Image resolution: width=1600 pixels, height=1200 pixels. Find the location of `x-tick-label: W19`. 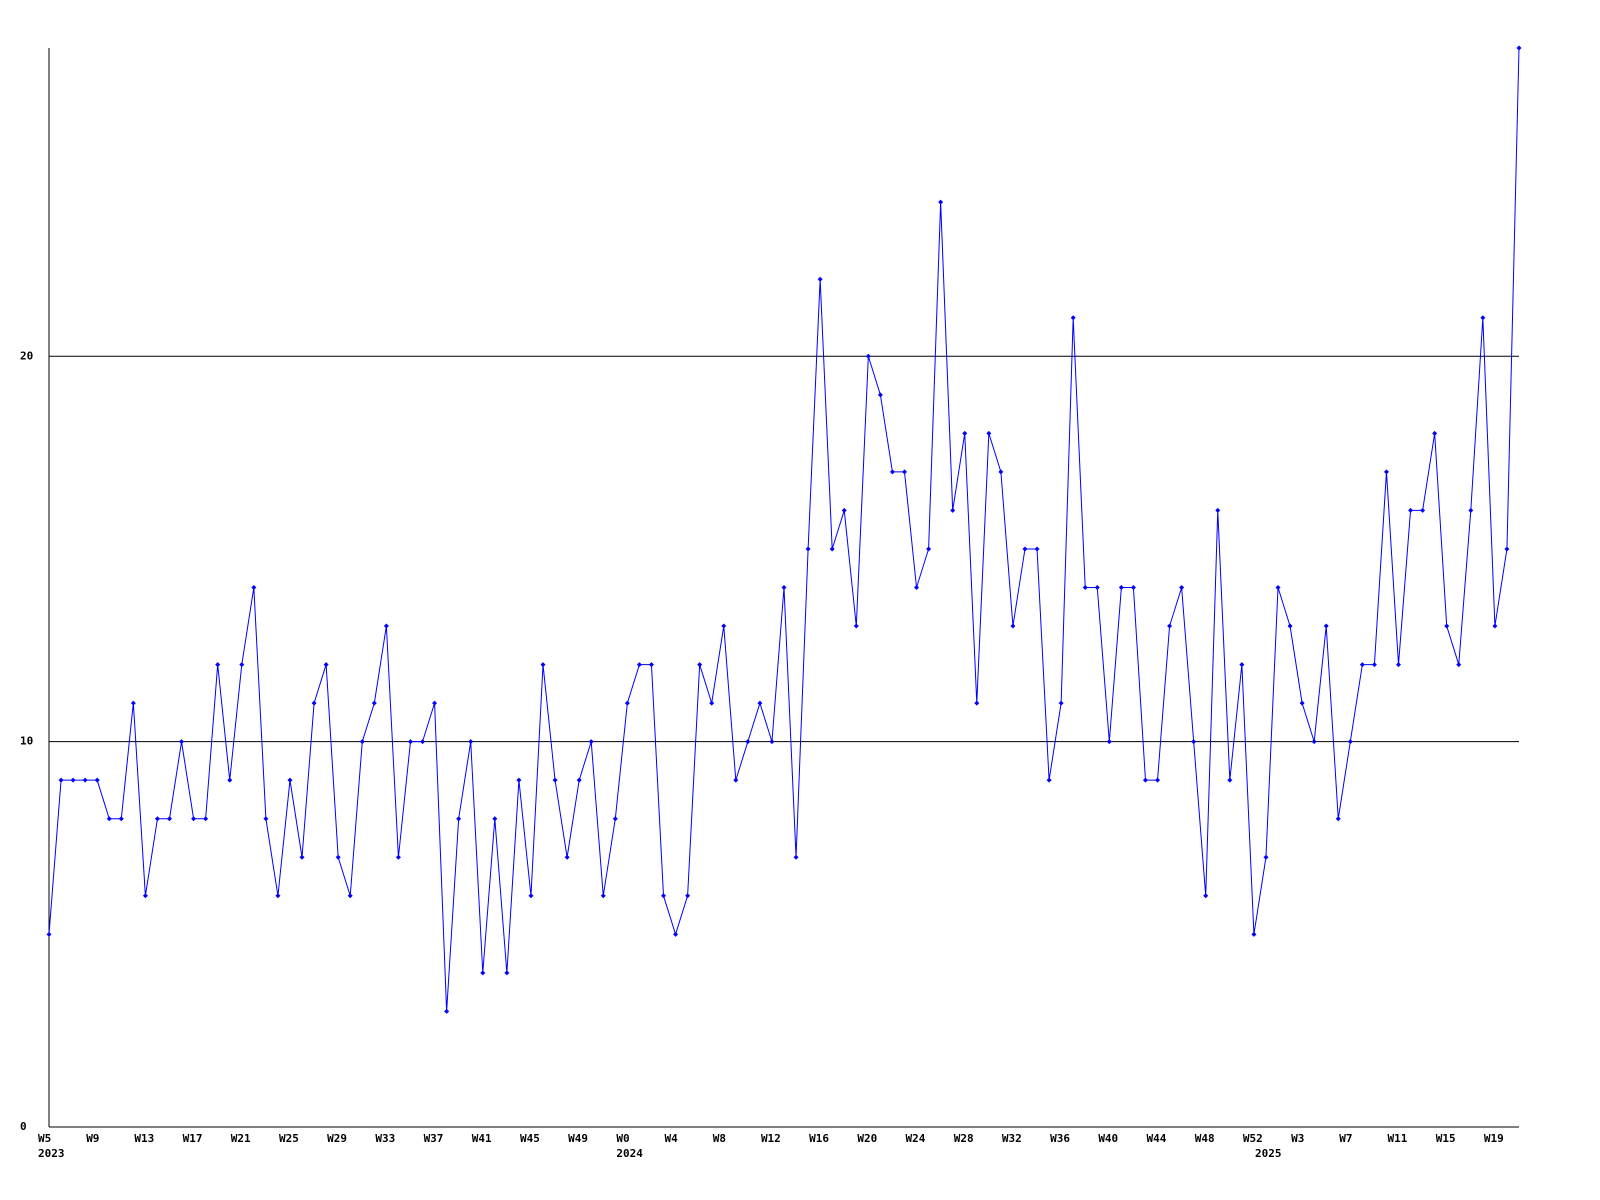

x-tick-label: W19 is located at coordinates (1494, 1138).